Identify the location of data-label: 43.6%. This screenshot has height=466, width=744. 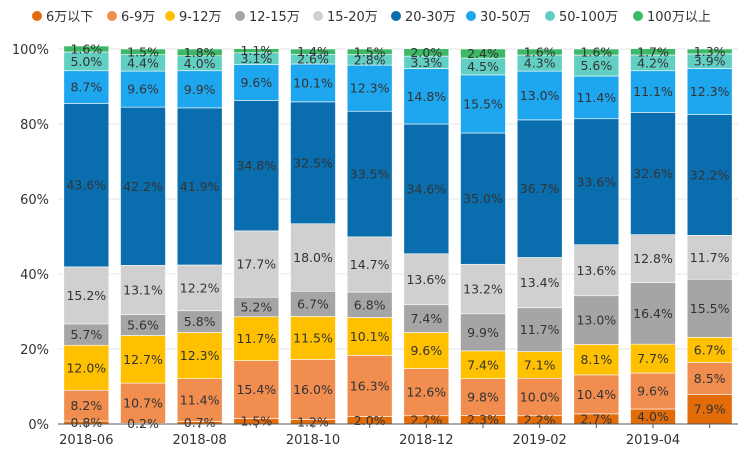
(86, 185).